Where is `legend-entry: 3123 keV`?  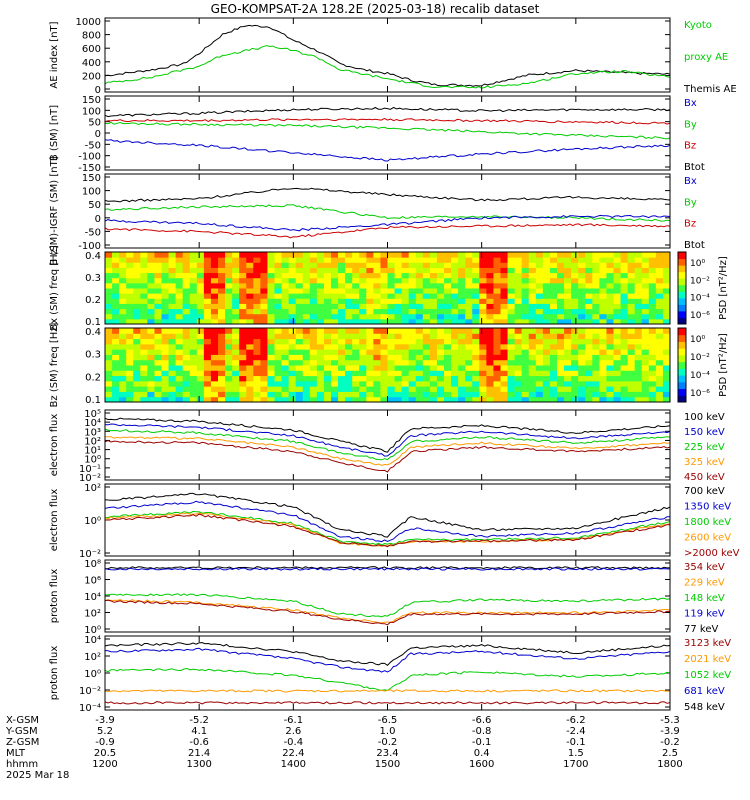 legend-entry: 3123 keV is located at coordinates (707, 643).